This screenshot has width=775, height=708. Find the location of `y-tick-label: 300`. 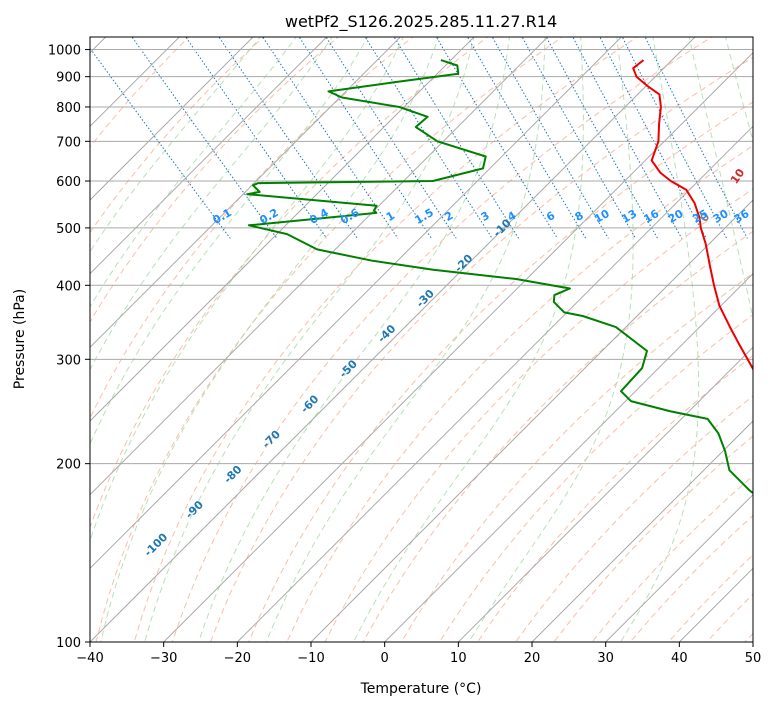

y-tick-label: 300 is located at coordinates (68, 360).